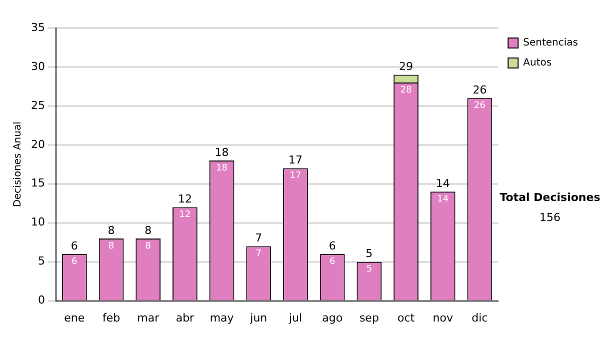 This screenshot has width=600, height=340. Describe the element at coordinates (41, 300) in the screenshot. I see `y-tick-label: 0` at that location.